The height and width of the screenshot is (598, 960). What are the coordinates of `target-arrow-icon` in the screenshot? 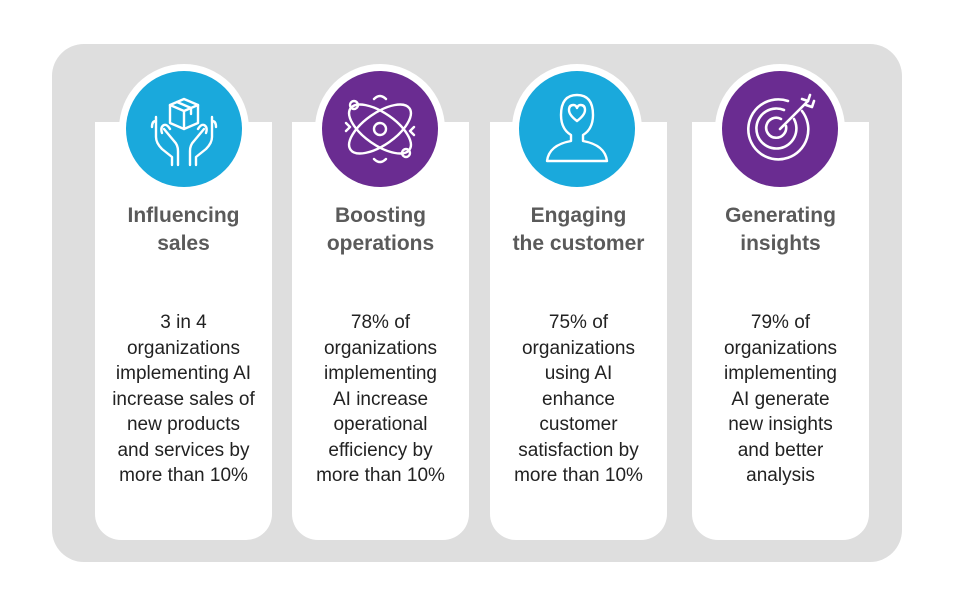 It's located at (780, 129).